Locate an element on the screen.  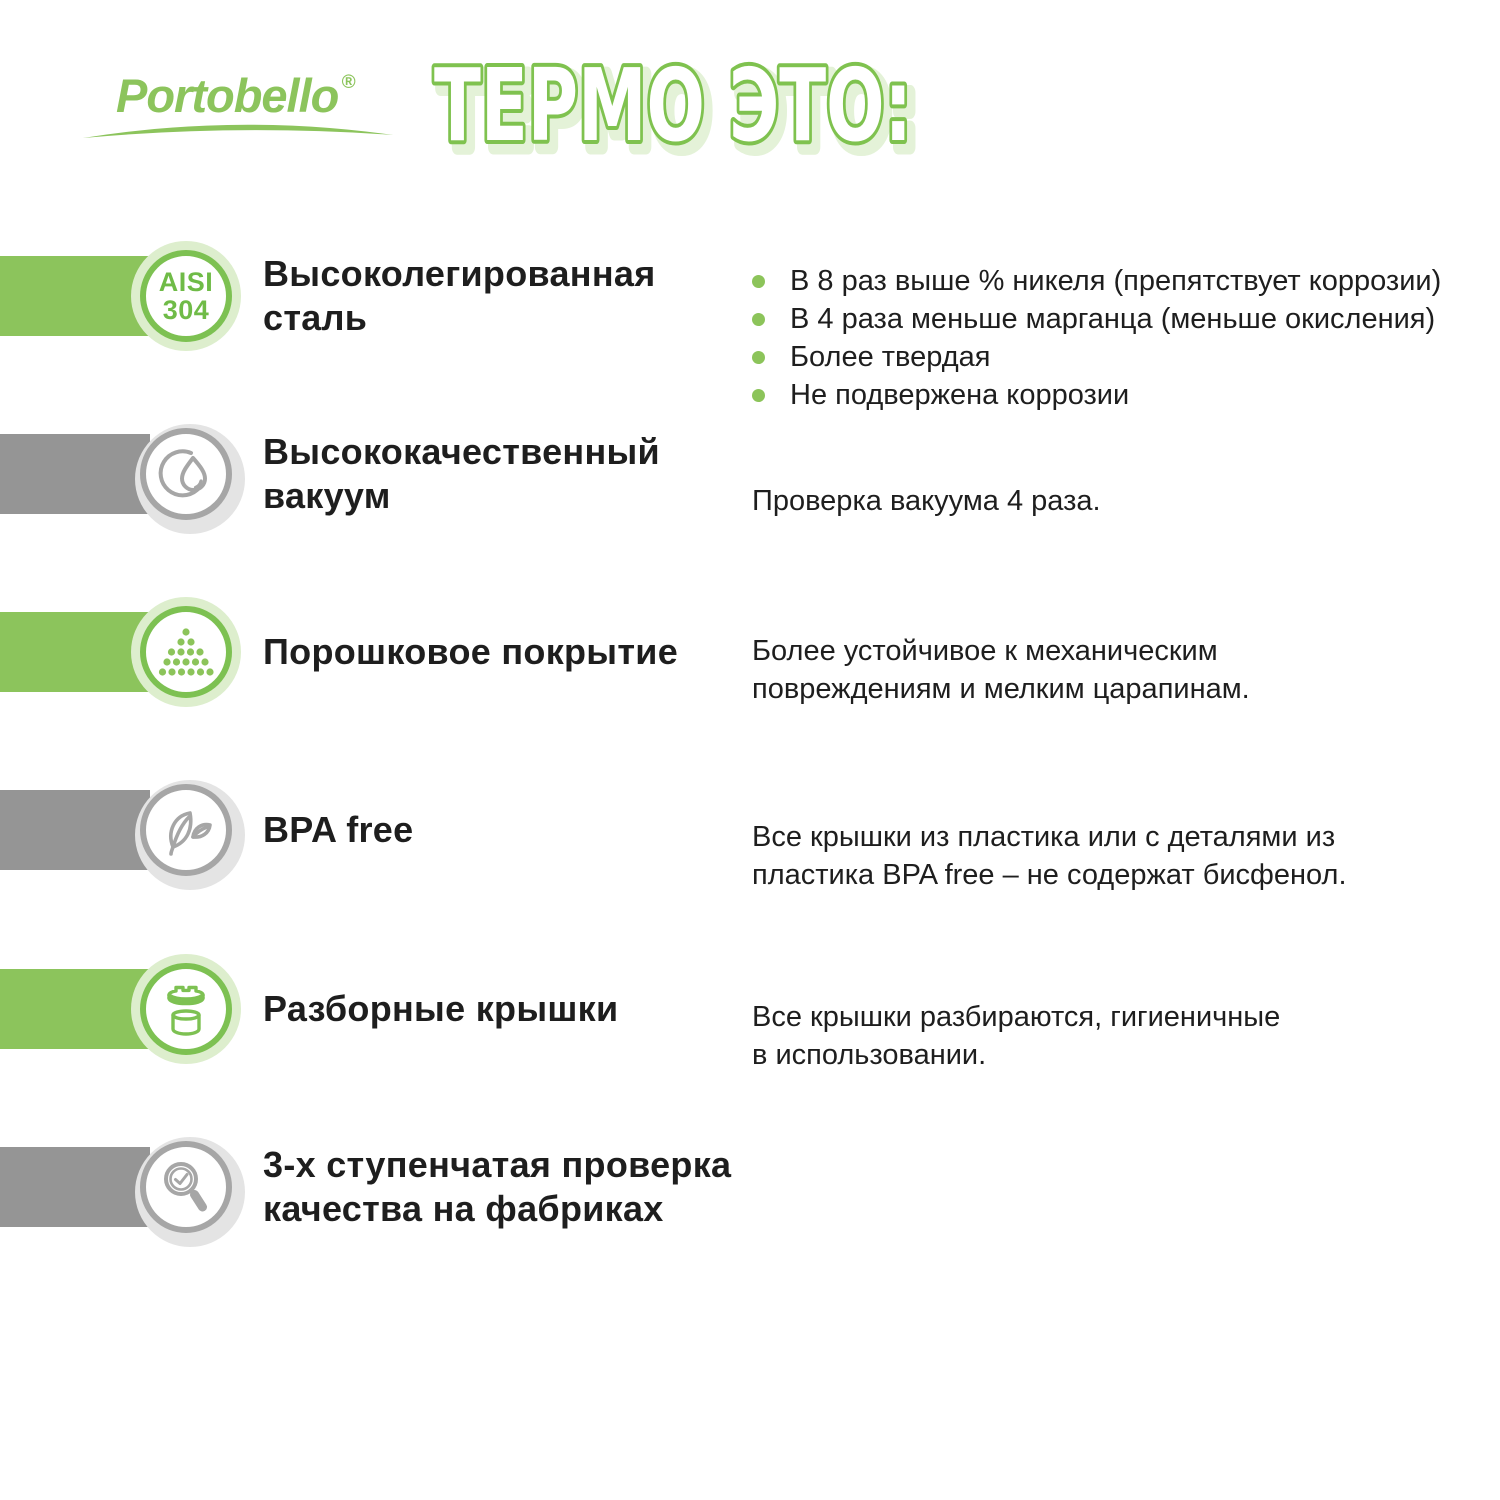
magnifier-check-icon is located at coordinates (185, 1187).